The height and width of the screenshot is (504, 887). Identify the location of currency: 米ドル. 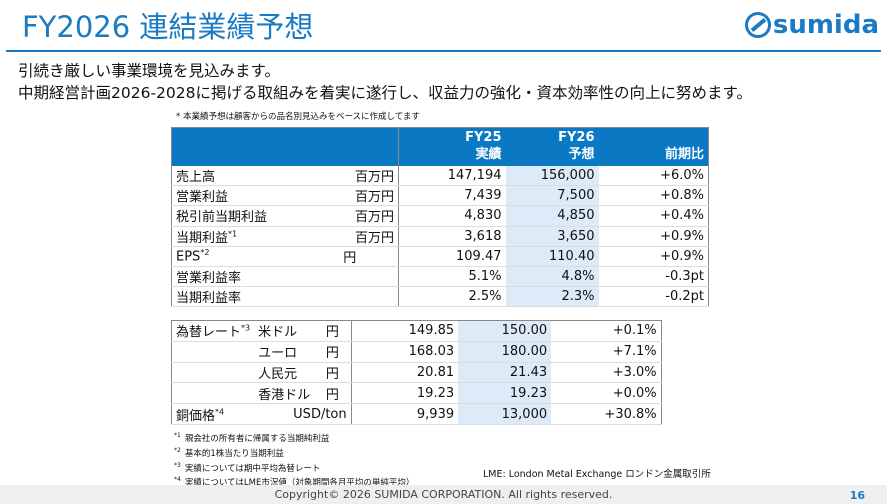
(284, 331).